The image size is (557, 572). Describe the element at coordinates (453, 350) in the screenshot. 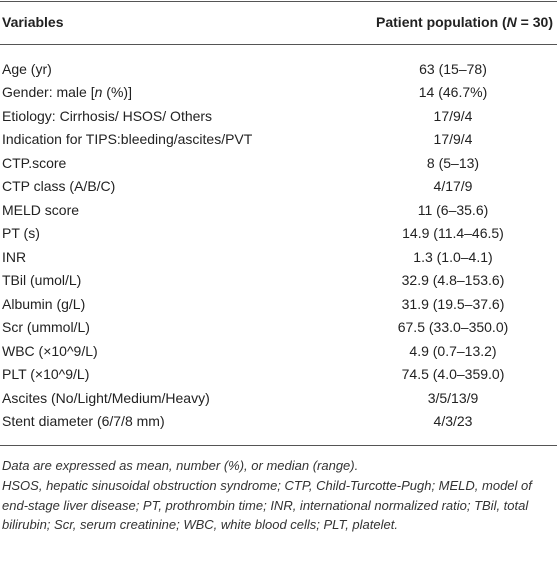

I see `row-value: 4.9 (0.7–13.2)` at that location.